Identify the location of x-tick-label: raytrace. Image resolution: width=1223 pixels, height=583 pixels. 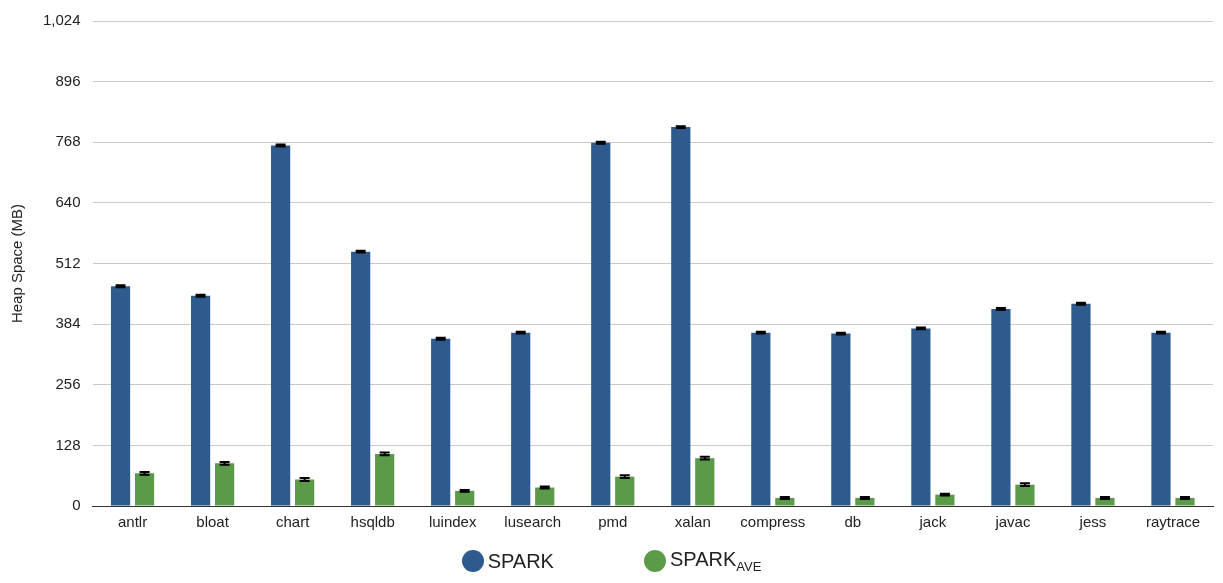
(1173, 522).